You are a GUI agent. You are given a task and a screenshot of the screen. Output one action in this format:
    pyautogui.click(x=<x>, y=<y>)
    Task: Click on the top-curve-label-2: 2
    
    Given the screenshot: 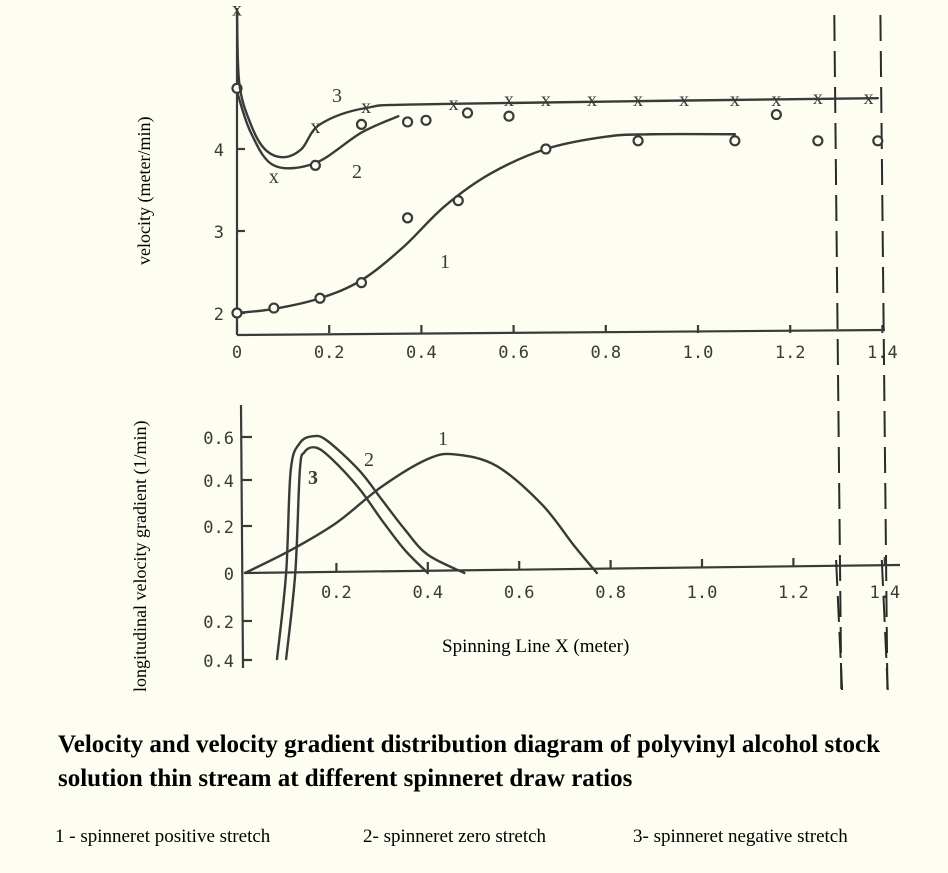 What is the action you would take?
    pyautogui.click(x=357, y=172)
    